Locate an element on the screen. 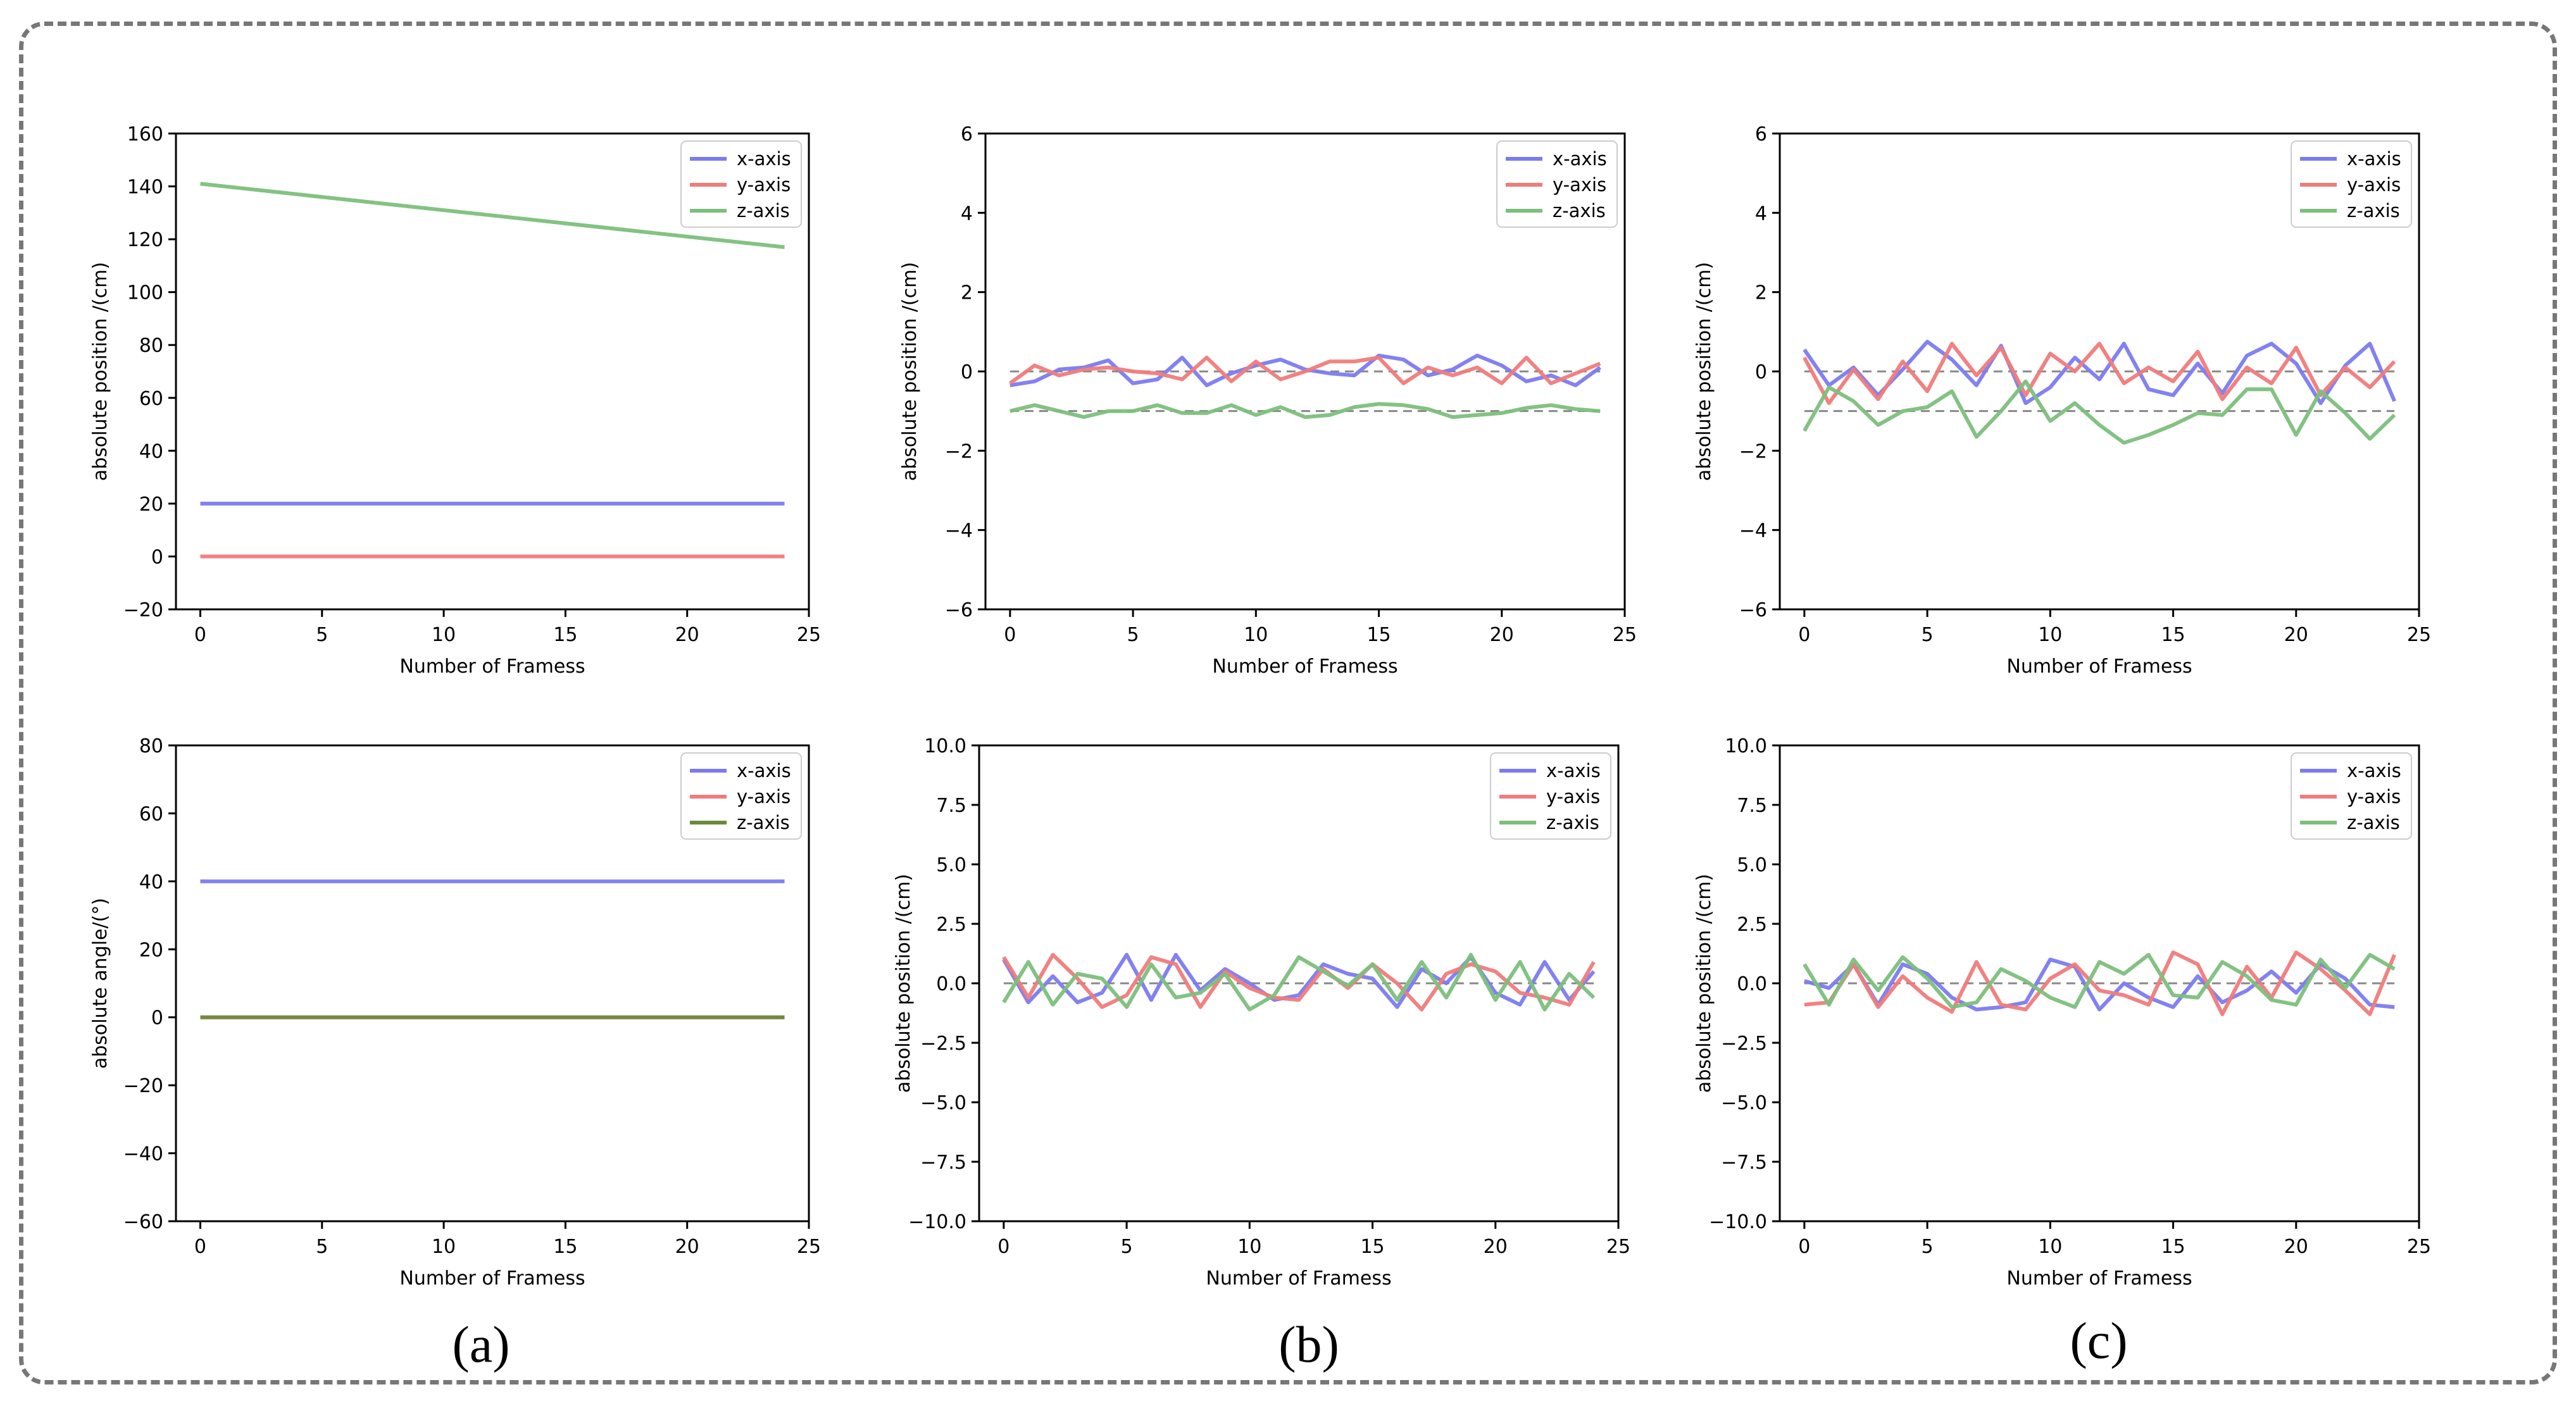 The image size is (2576, 1406). series-line-x-axis is located at coordinates (2099, 984).